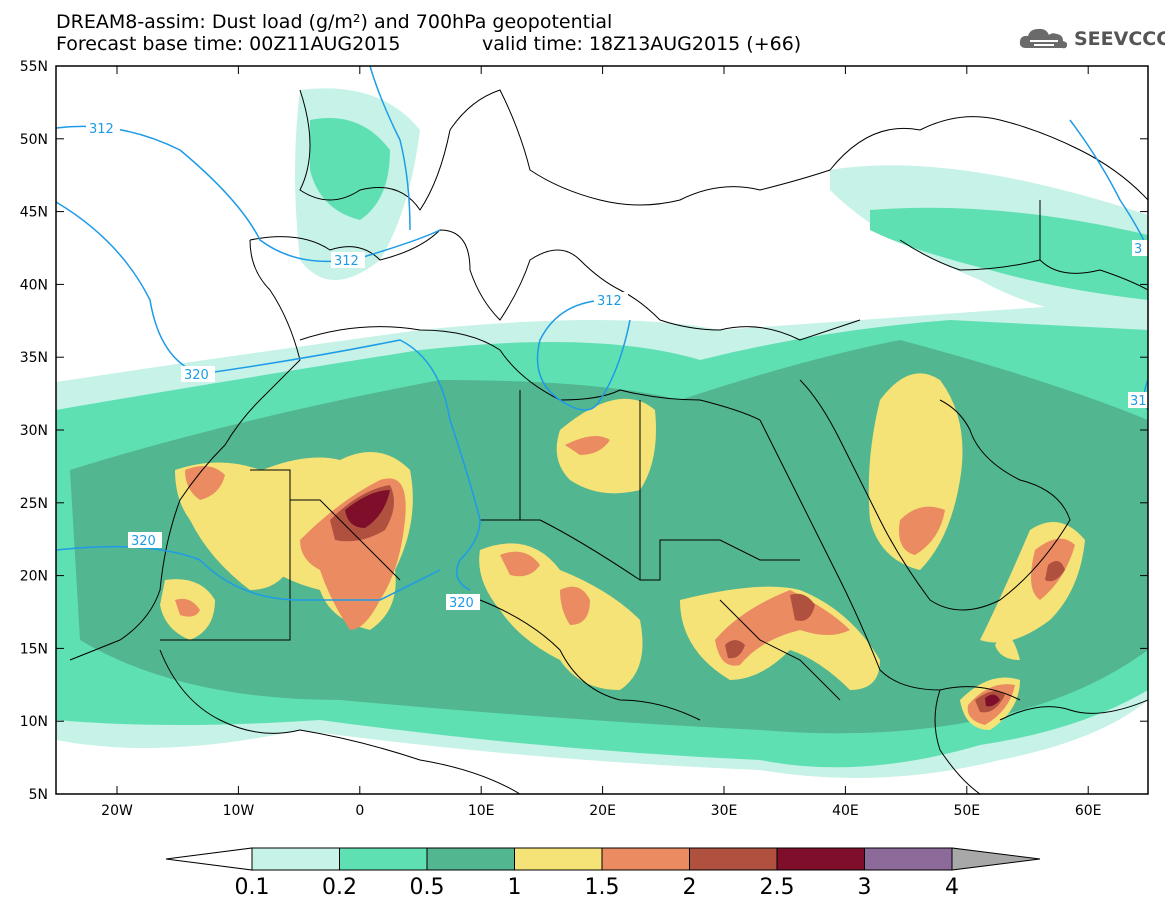 Image resolution: width=1165 pixels, height=907 pixels. I want to click on valid-time: valid time: 18Z13AUG2015 (+66), so click(642, 44).